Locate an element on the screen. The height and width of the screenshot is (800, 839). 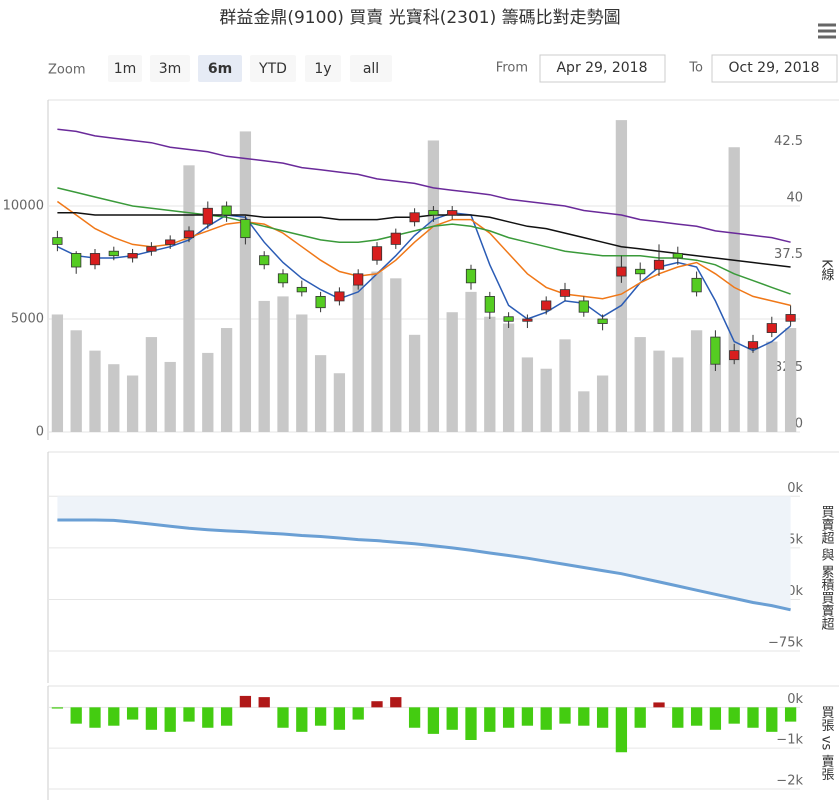
y-tick-label: 37.5 is located at coordinates (788, 254).